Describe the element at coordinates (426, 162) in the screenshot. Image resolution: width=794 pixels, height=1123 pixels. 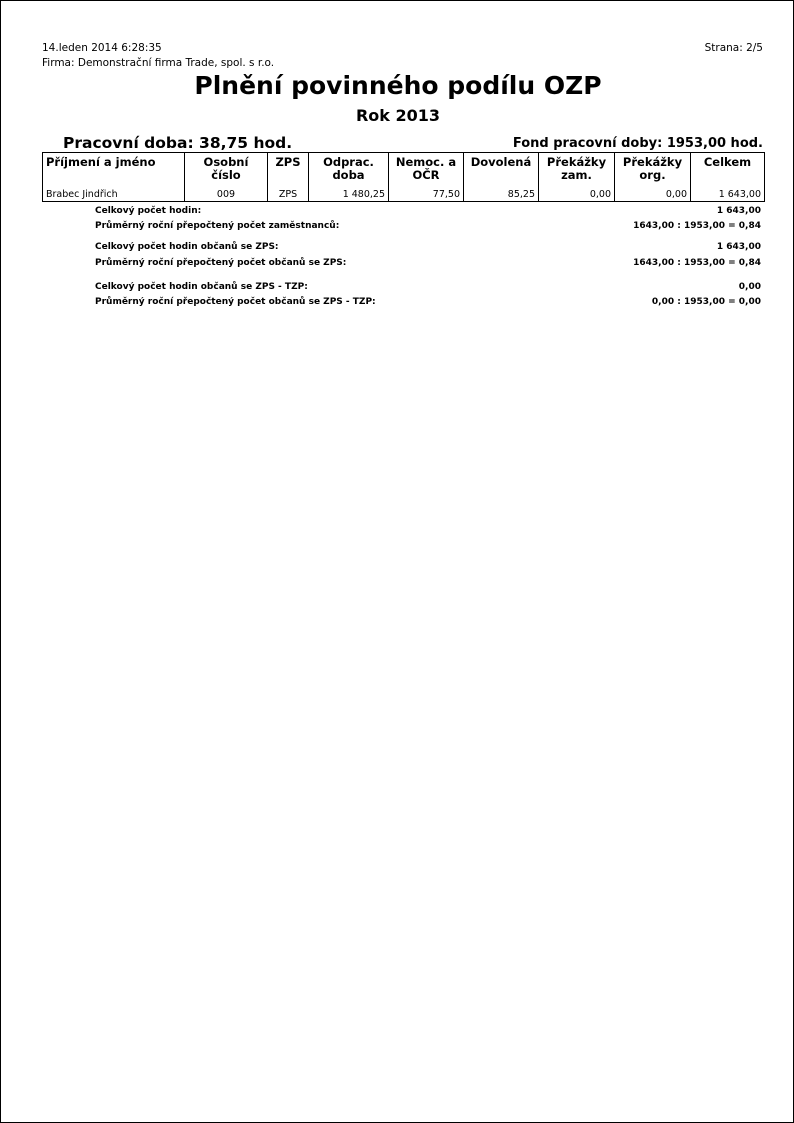
I see `column-header-line: Nemoc. a` at that location.